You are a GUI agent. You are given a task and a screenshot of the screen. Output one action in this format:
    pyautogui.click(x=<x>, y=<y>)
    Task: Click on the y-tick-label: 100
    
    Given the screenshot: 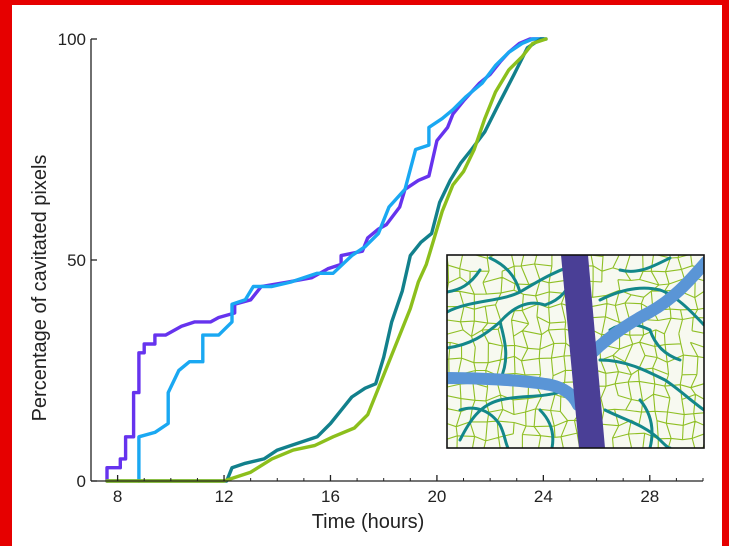 What is the action you would take?
    pyautogui.click(x=72, y=39)
    